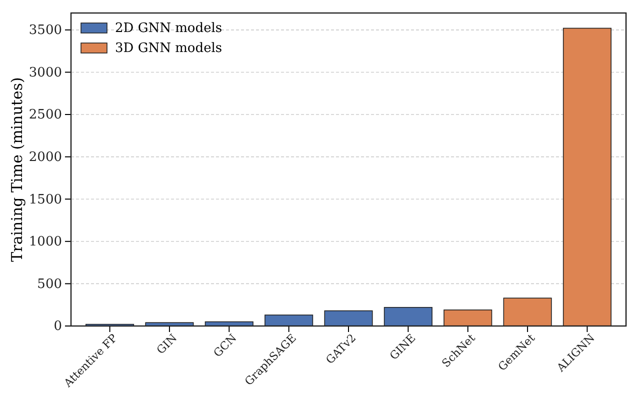 This screenshot has width=627, height=401. What do you see at coordinates (45, 242) in the screenshot?
I see `y-tick-label: 1000` at bounding box center [45, 242].